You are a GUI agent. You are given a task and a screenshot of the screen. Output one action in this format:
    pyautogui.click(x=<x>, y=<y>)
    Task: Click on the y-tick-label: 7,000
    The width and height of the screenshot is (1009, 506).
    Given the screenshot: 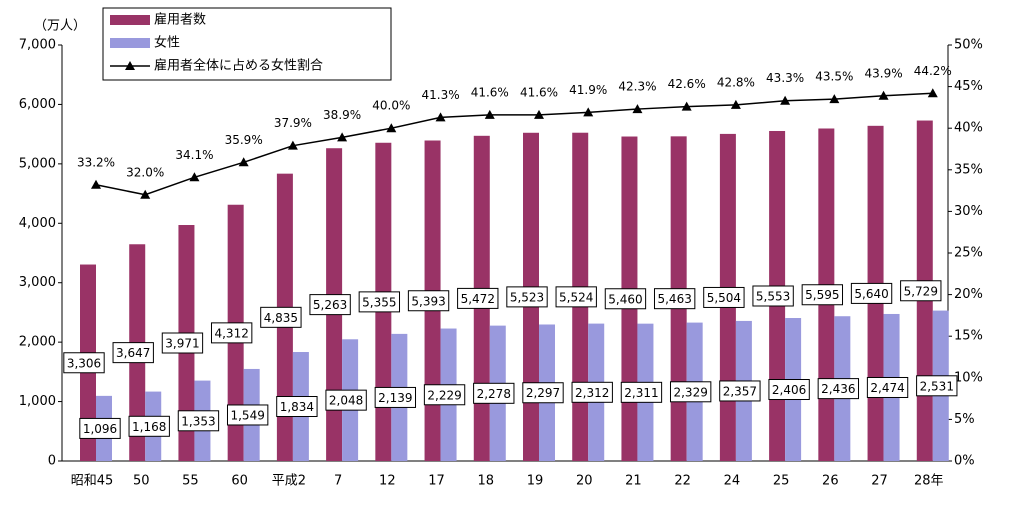 What is the action you would take?
    pyautogui.click(x=37, y=45)
    